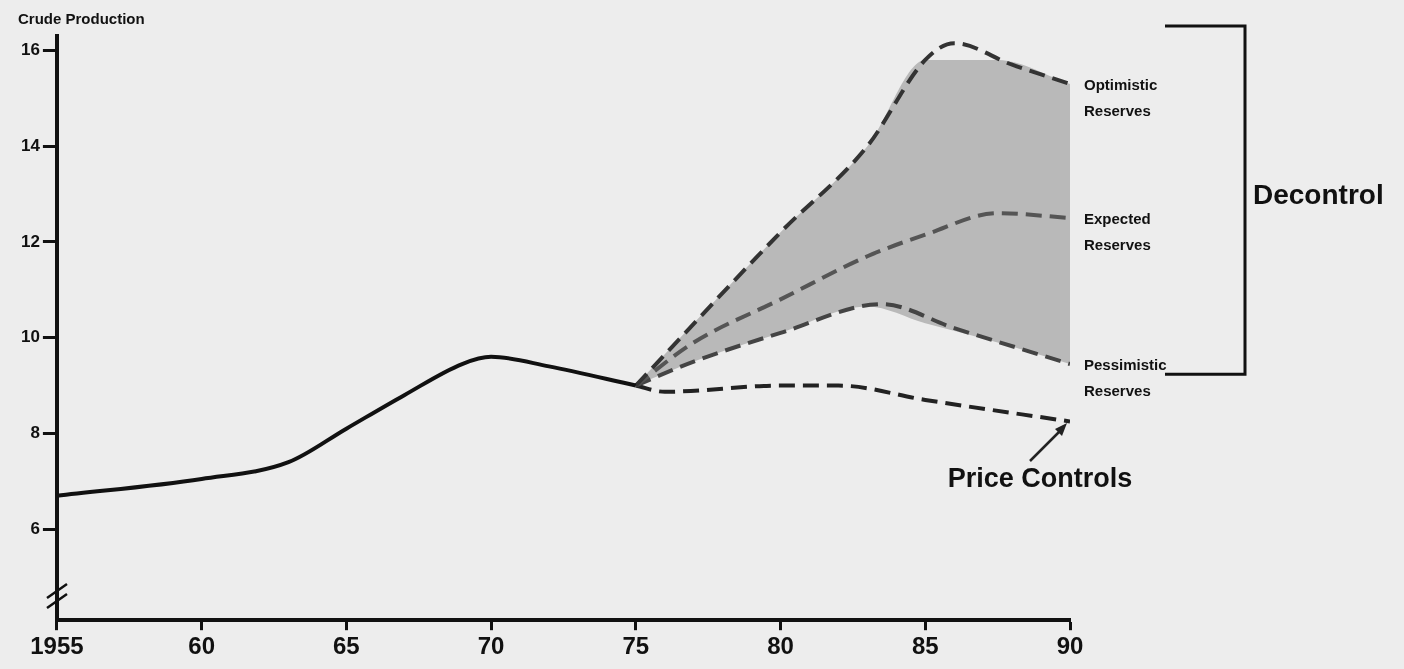  I want to click on y-tick-label: 12, so click(30, 241).